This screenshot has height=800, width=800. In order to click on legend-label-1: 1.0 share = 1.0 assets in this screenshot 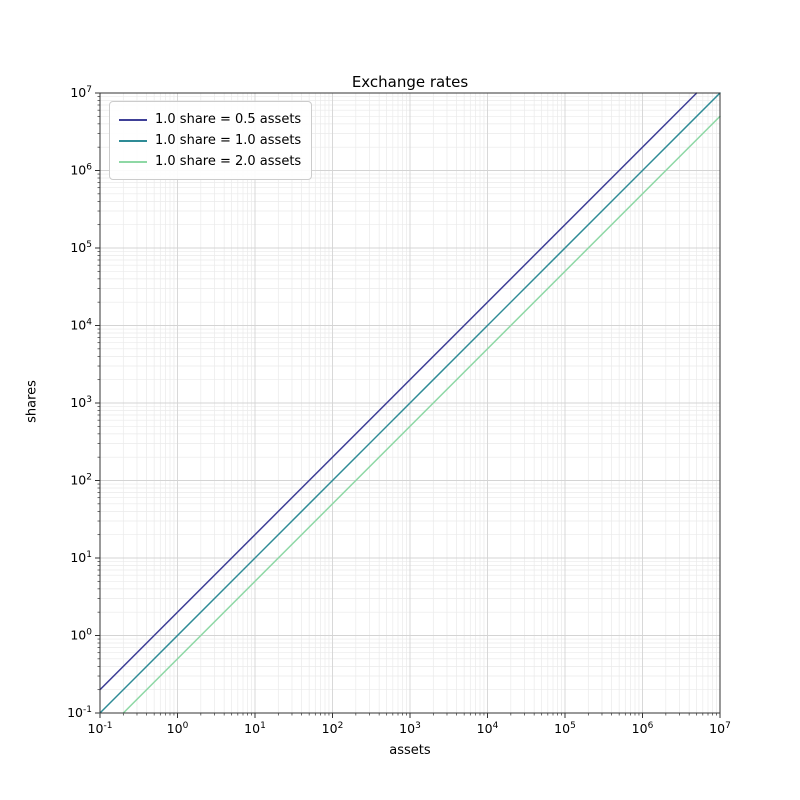, I will do `click(228, 140)`.